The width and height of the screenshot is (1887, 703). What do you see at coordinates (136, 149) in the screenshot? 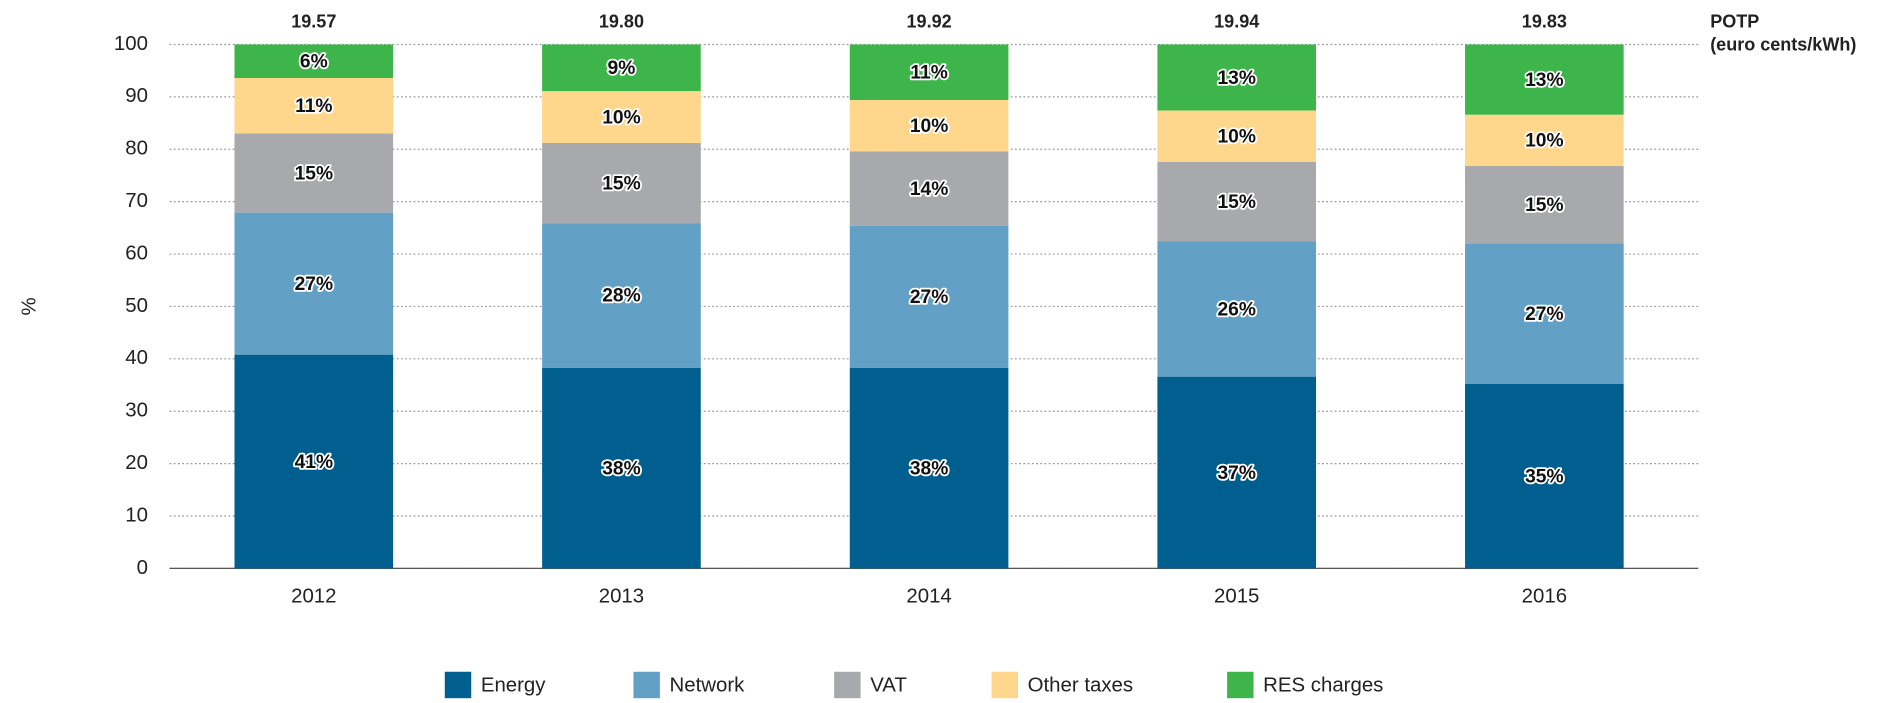
I see `y-tick-label: 80` at bounding box center [136, 149].